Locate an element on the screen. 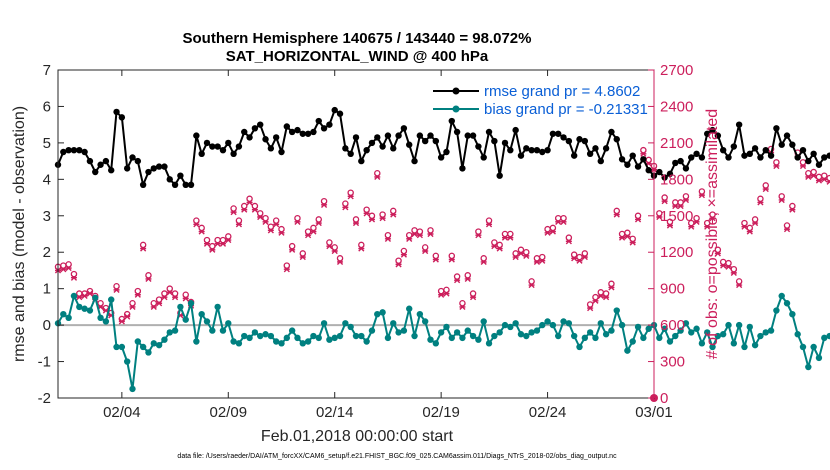  right-tick-label: 1200 is located at coordinates (676, 252).